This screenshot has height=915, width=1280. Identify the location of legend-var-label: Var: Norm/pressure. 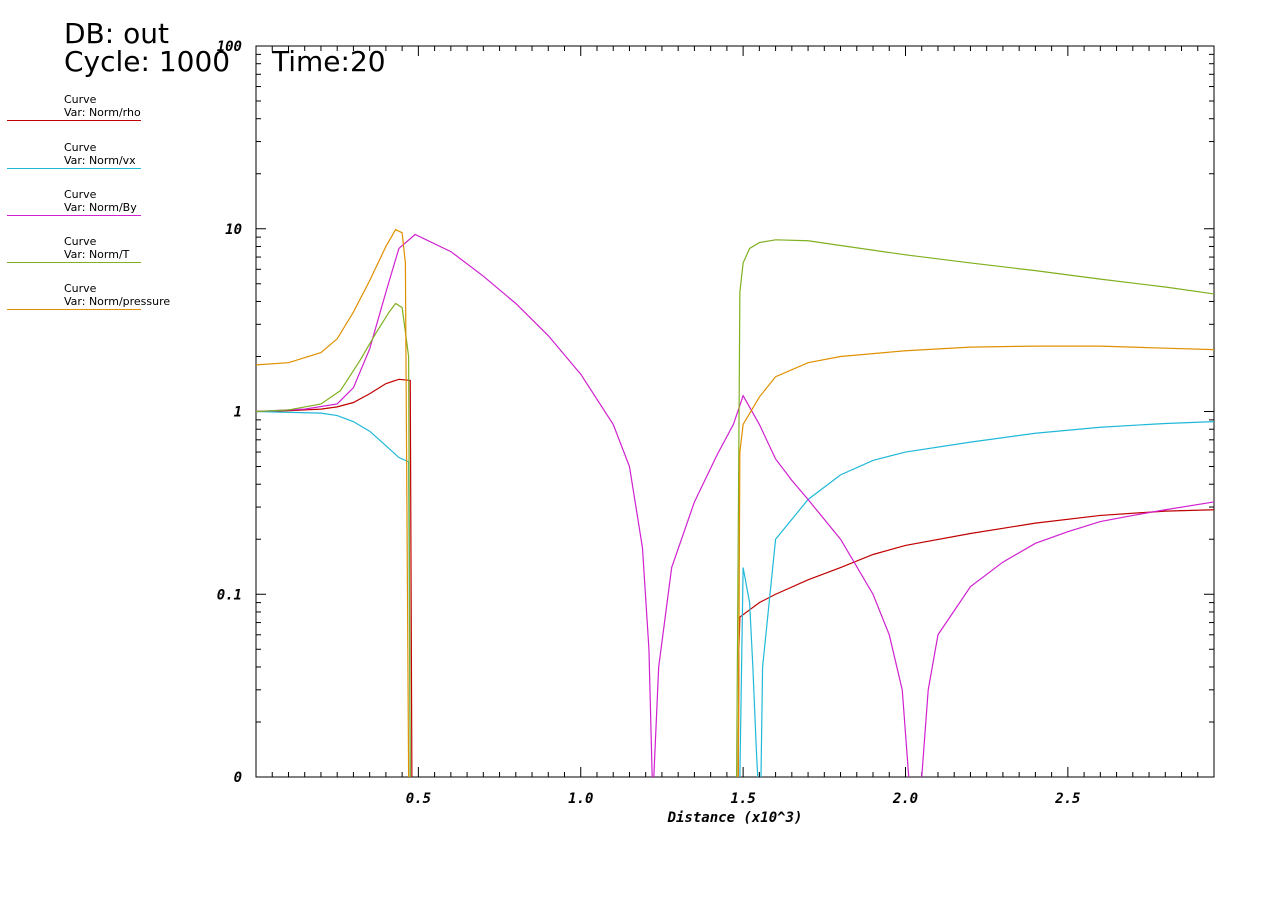
(117, 301).